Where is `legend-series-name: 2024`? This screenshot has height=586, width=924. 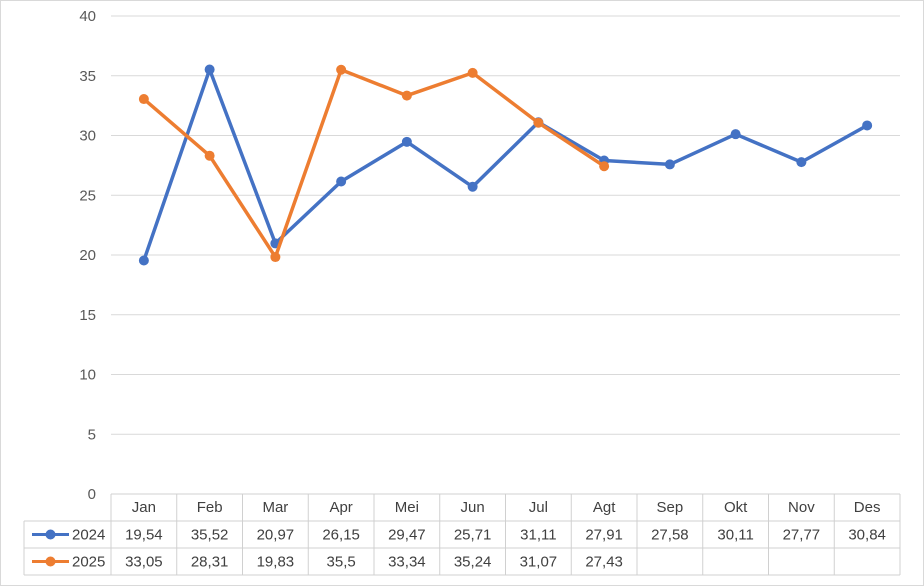
legend-series-name: 2024 is located at coordinates (88, 535).